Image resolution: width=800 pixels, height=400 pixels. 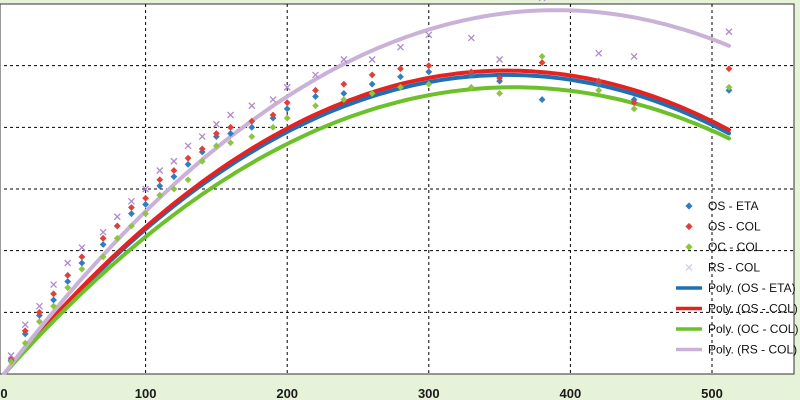 I want to click on x-tick-label: 100, so click(x=146, y=393).